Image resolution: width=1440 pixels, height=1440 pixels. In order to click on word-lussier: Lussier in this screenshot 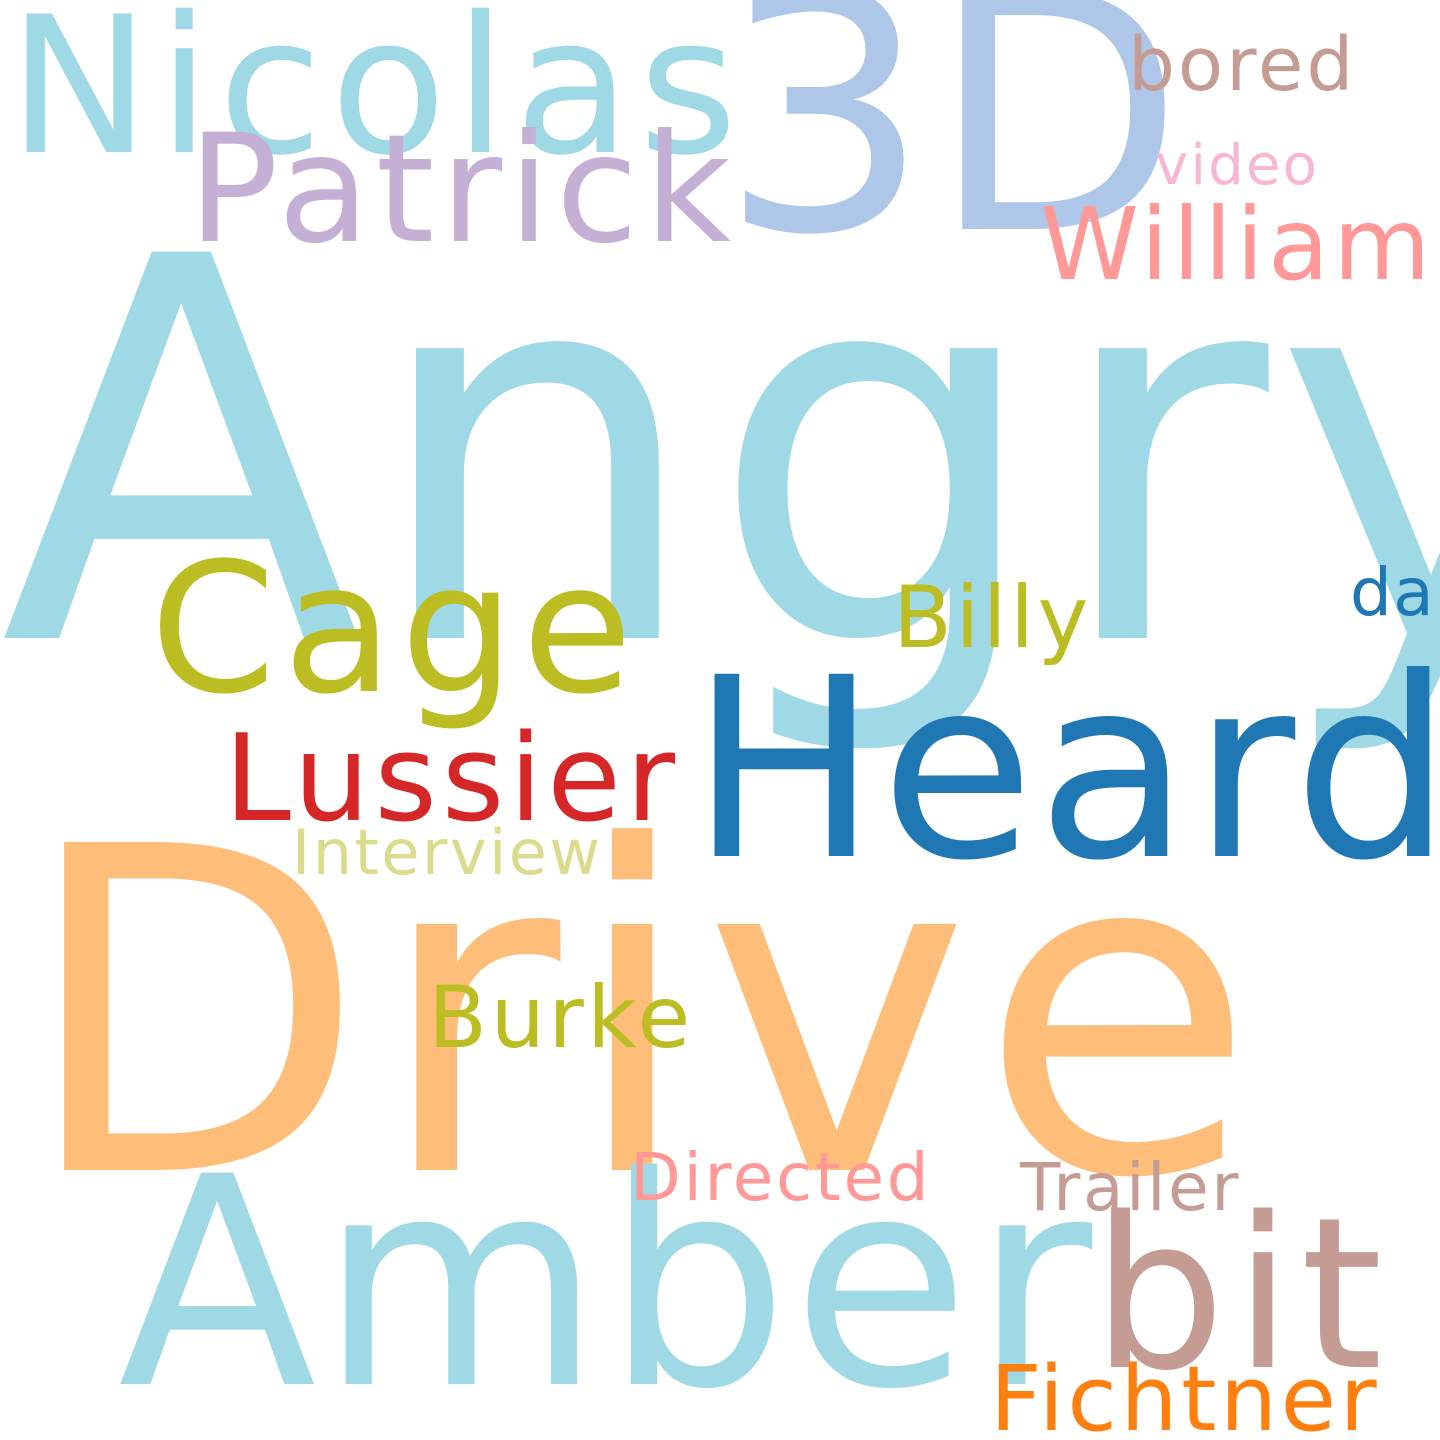, I will do `click(452, 779)`.